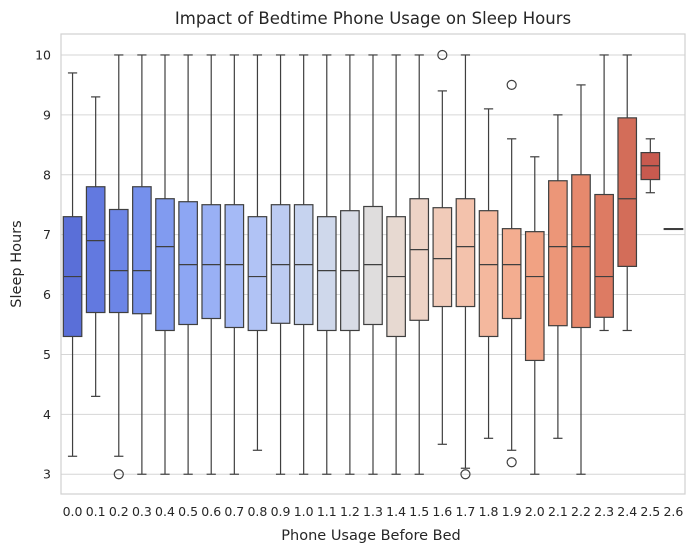  What do you see at coordinates (327, 511) in the screenshot?
I see `x-tick-label: 1.1` at bounding box center [327, 511].